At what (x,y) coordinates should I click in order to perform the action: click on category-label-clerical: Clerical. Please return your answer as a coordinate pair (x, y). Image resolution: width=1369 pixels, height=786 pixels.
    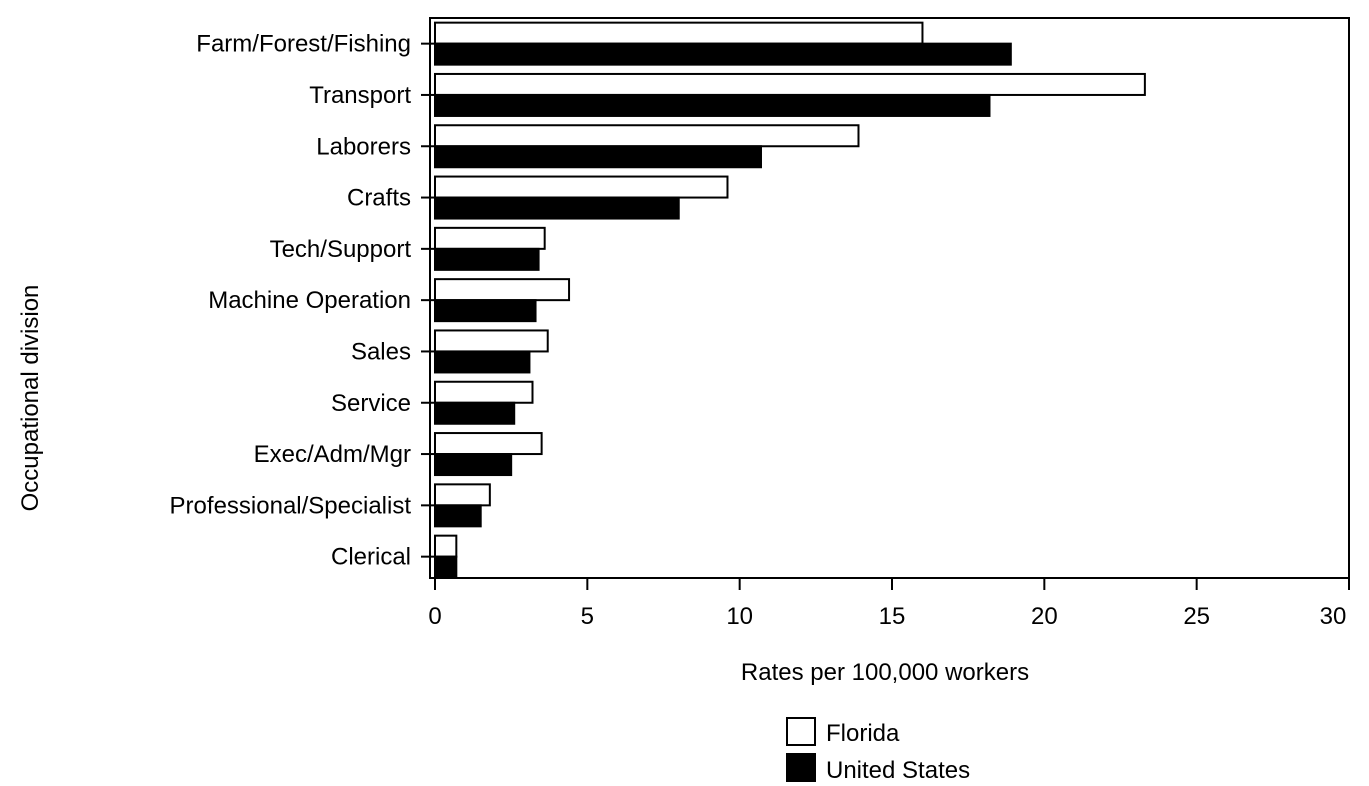
    Looking at the image, I should click on (371, 557).